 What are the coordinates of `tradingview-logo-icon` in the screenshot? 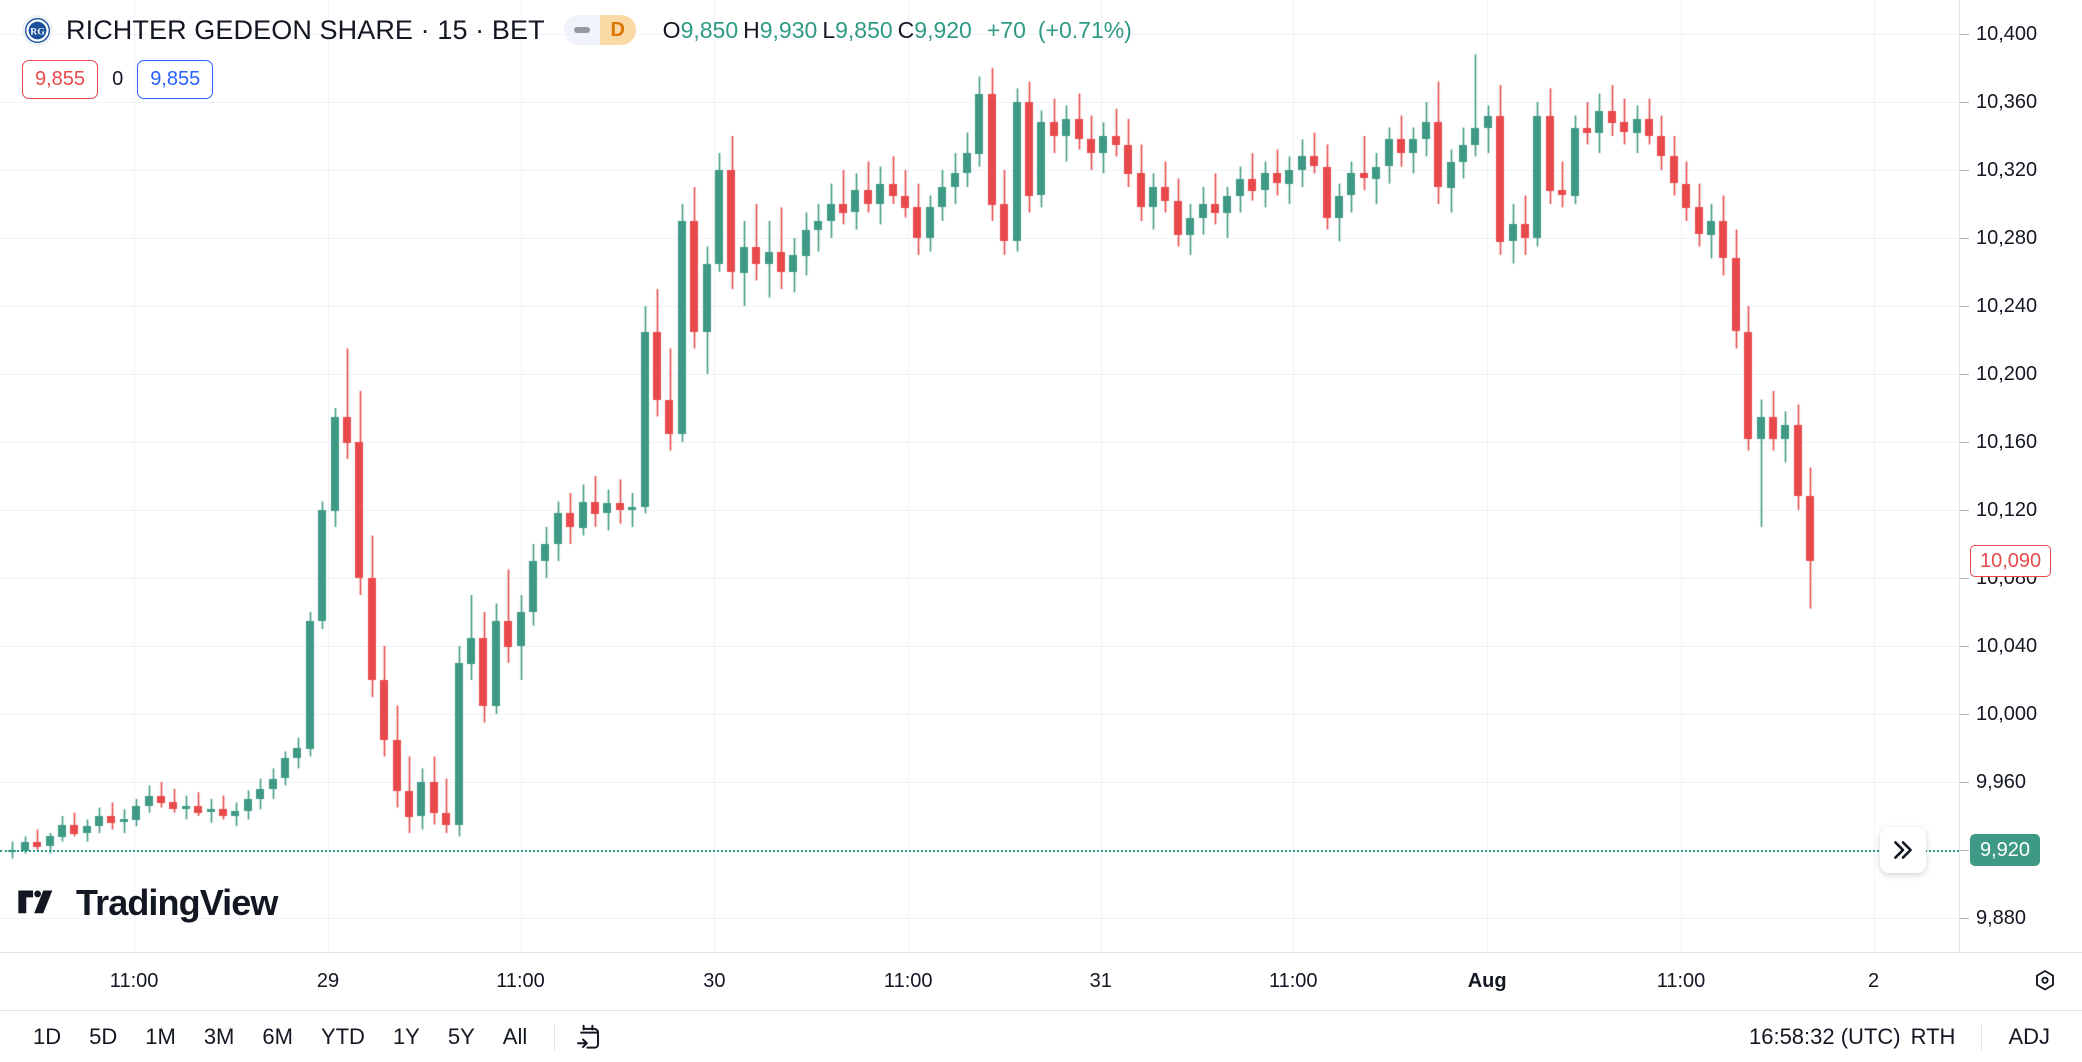 It's located at (35, 902).